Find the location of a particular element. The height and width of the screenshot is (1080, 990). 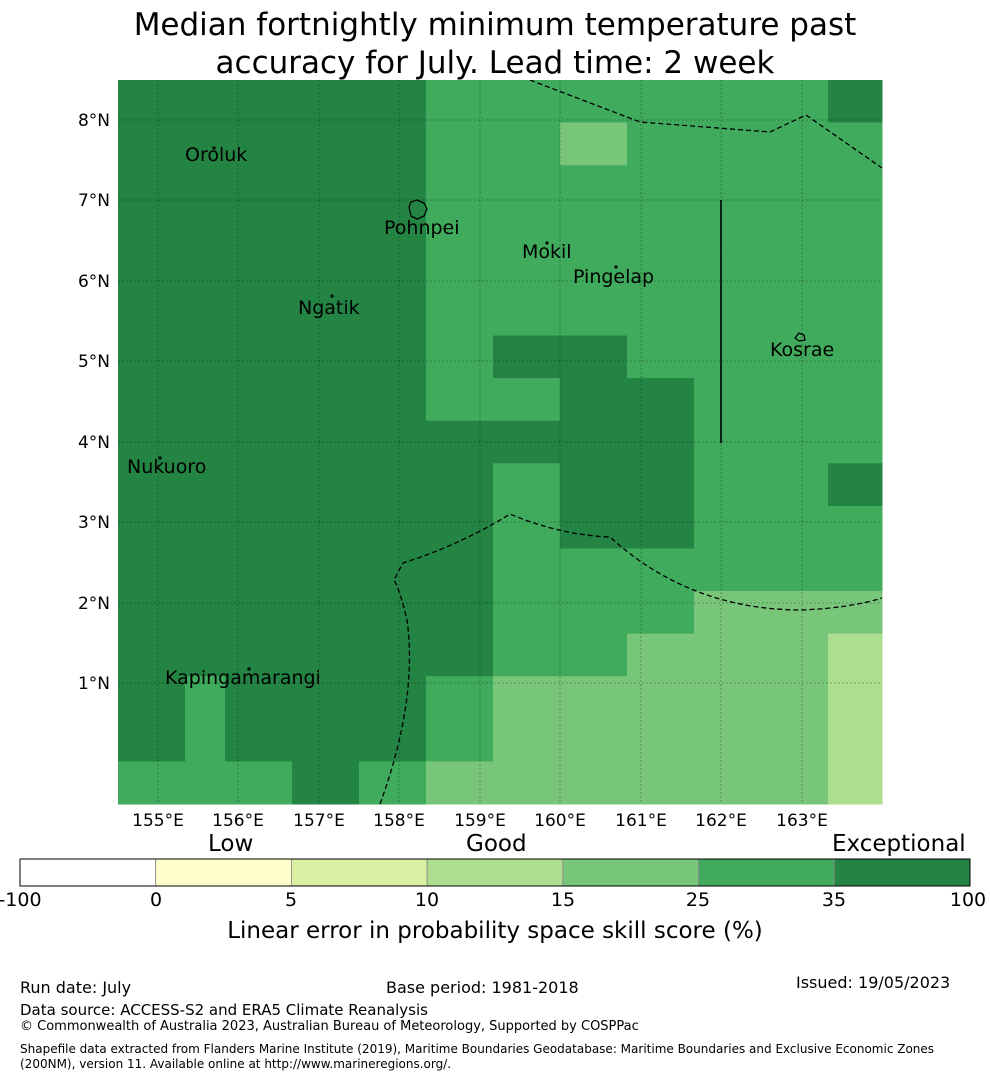

colorbar-tick: 5 is located at coordinates (291, 900).